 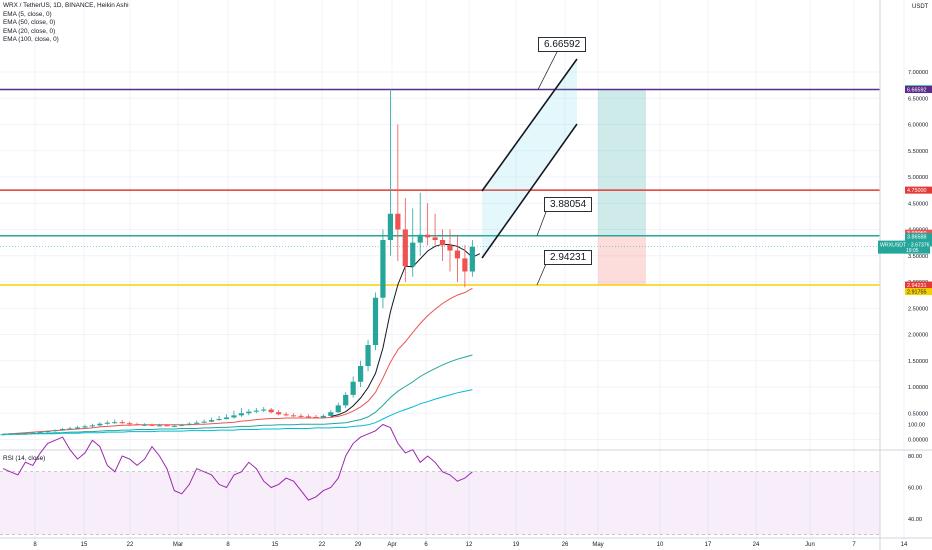 What do you see at coordinates (918, 204) in the screenshot?
I see `price-tick-5: 4.50000` at bounding box center [918, 204].